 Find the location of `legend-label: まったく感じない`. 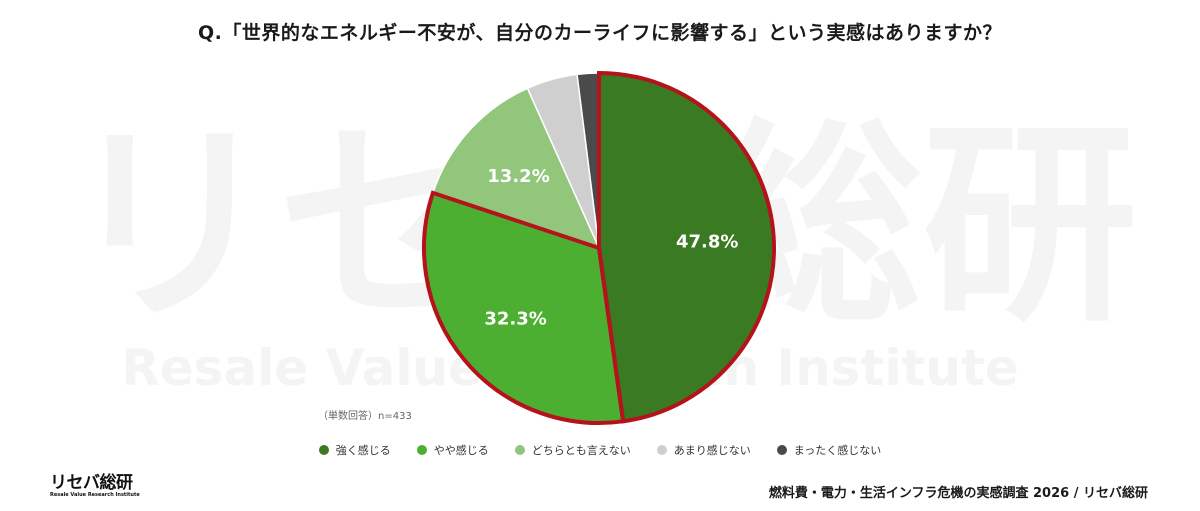

legend-label: まったく感じない is located at coordinates (837, 450).